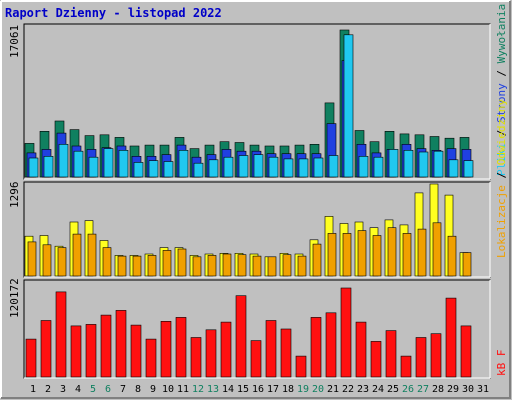 The height and width of the screenshot is (400, 512). I want to click on x-tick-label: 15, so click(243, 389).